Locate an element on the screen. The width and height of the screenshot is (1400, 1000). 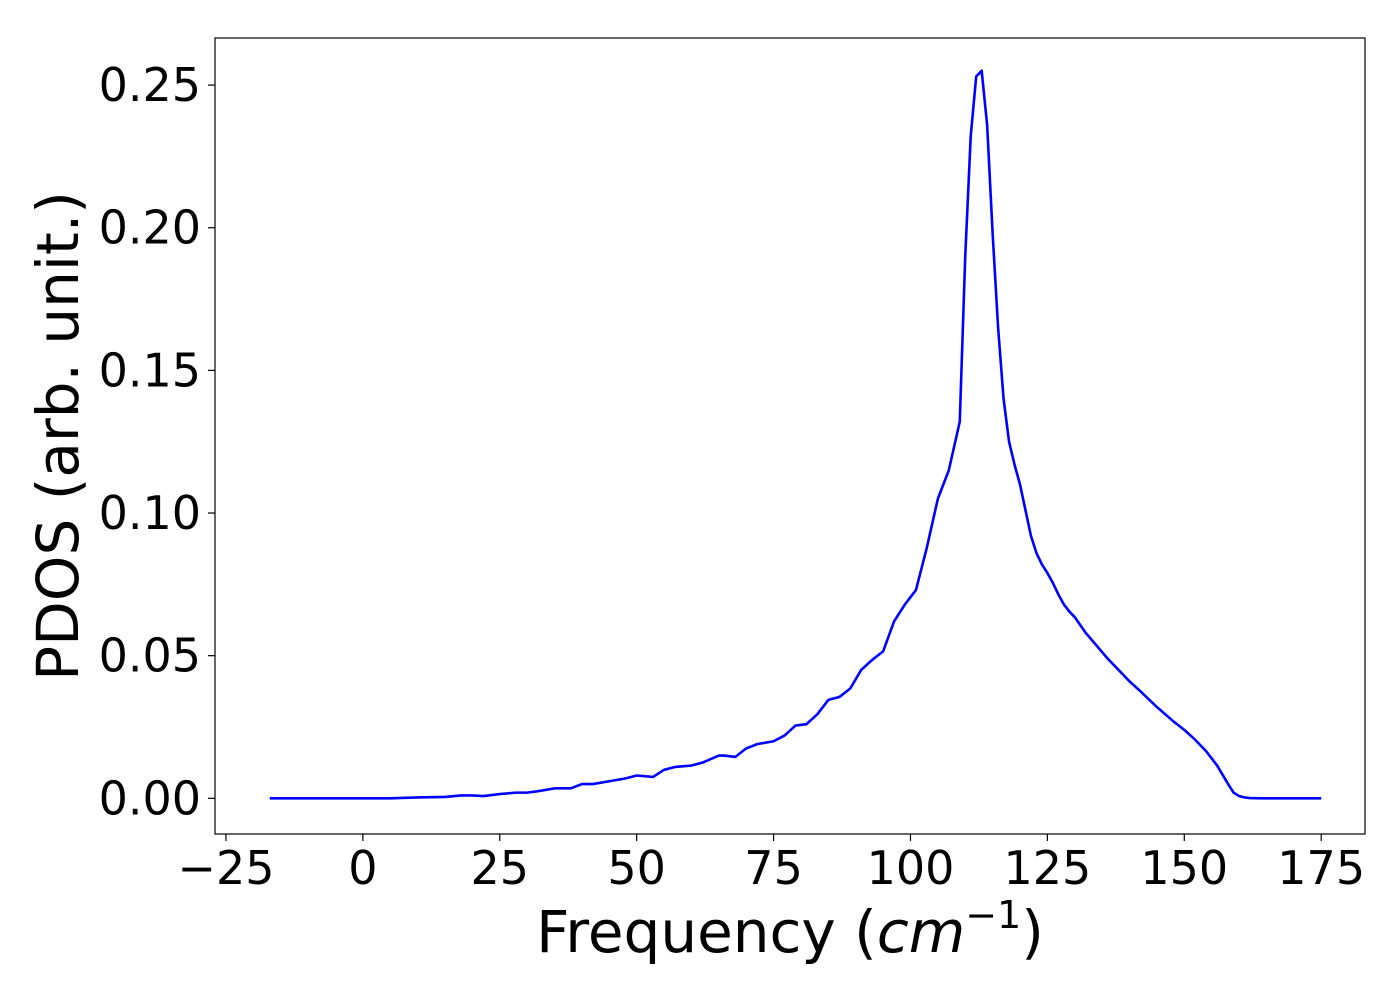
x-axis-ticks: −25 0 25 50 75 100 125 150 175 is located at coordinates (771, 864).